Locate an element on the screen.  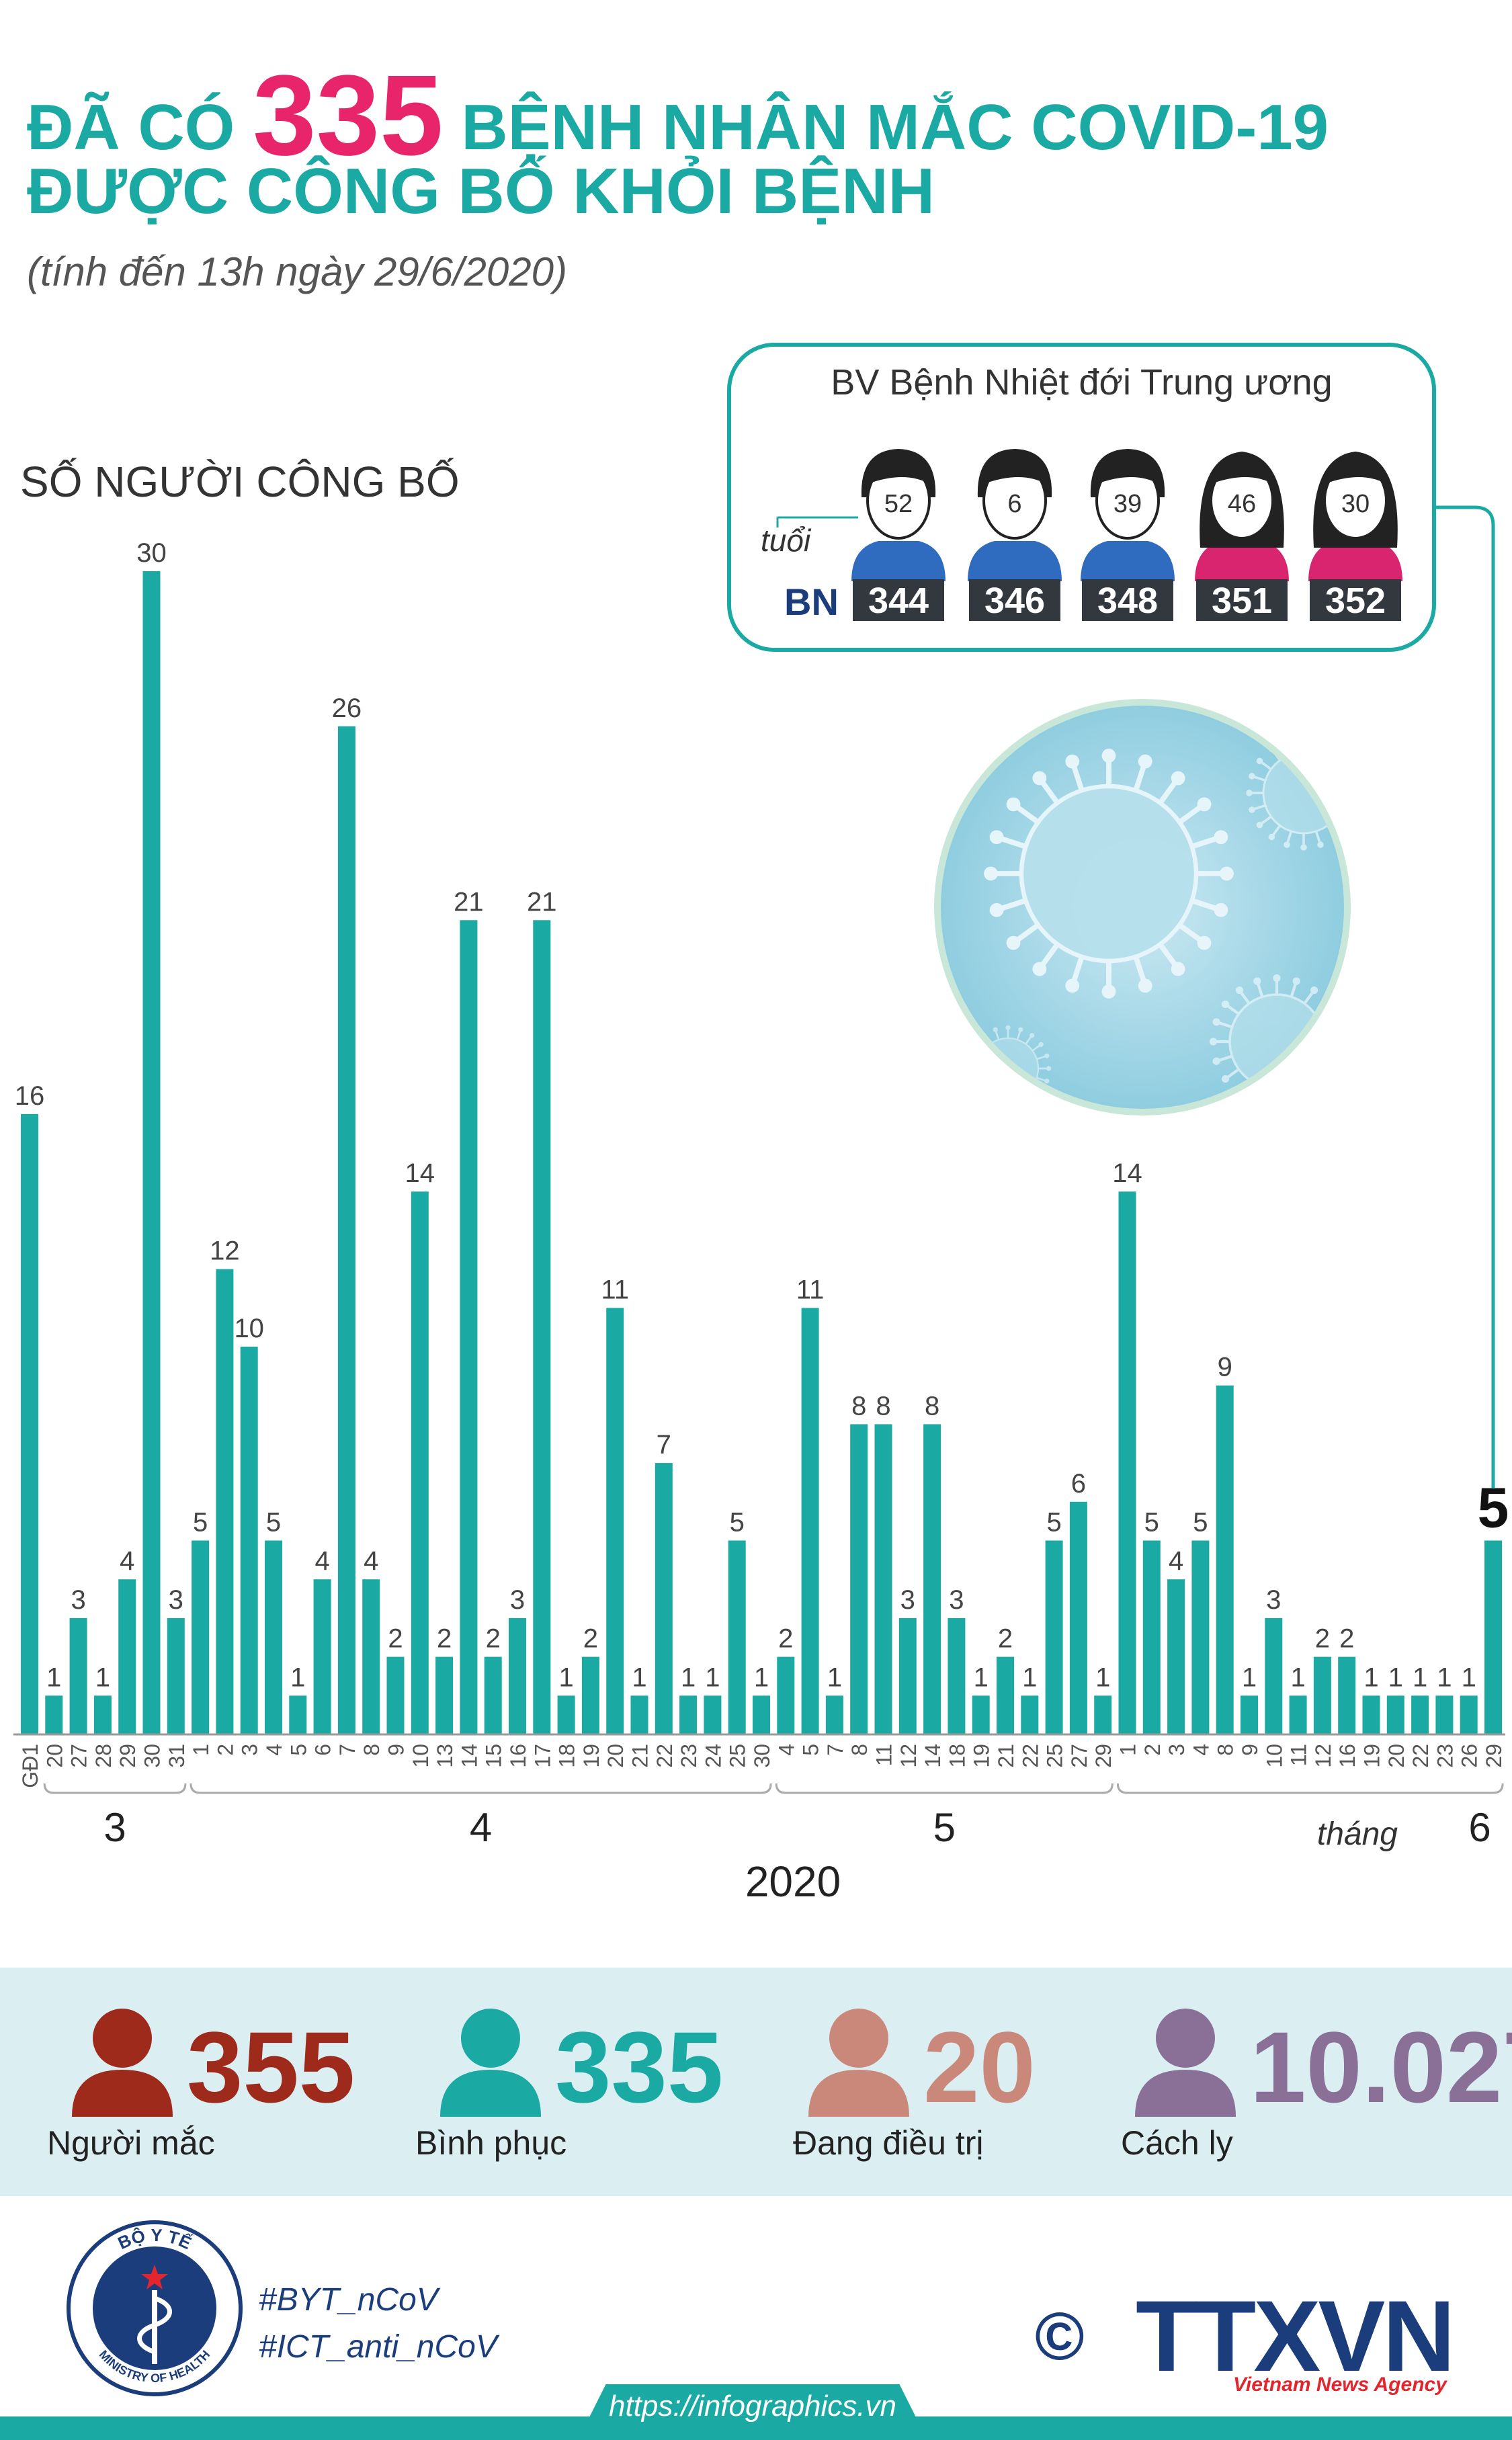
patient-age: 46 is located at coordinates (1242, 504).